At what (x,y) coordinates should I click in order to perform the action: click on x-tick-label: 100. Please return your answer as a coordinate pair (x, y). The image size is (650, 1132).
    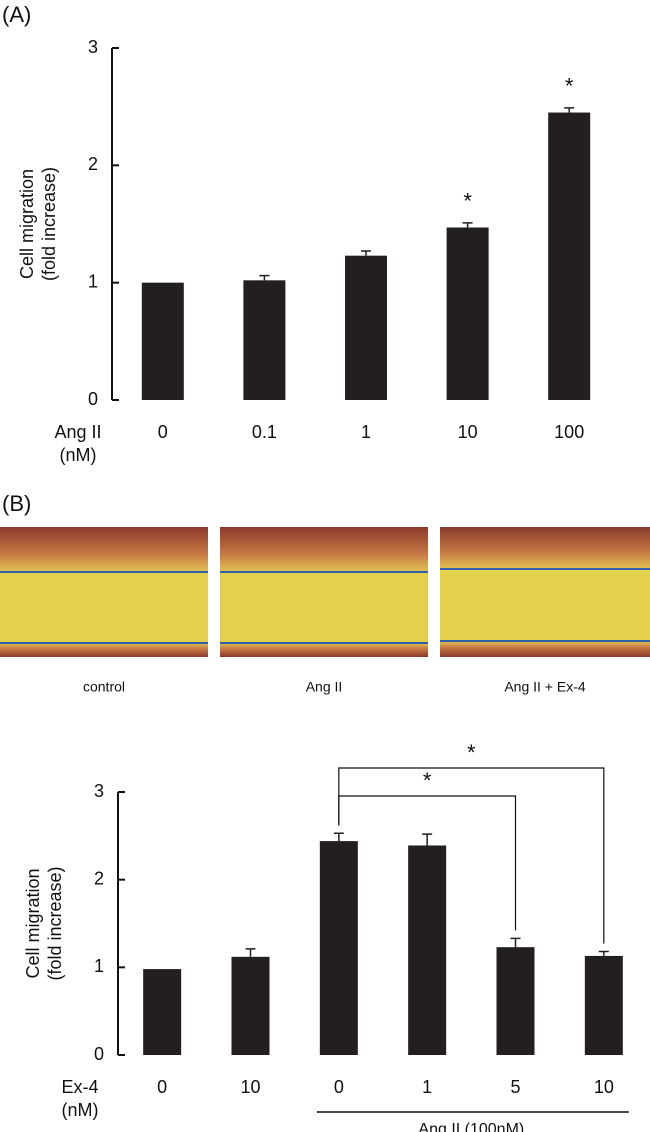
    Looking at the image, I should click on (569, 432).